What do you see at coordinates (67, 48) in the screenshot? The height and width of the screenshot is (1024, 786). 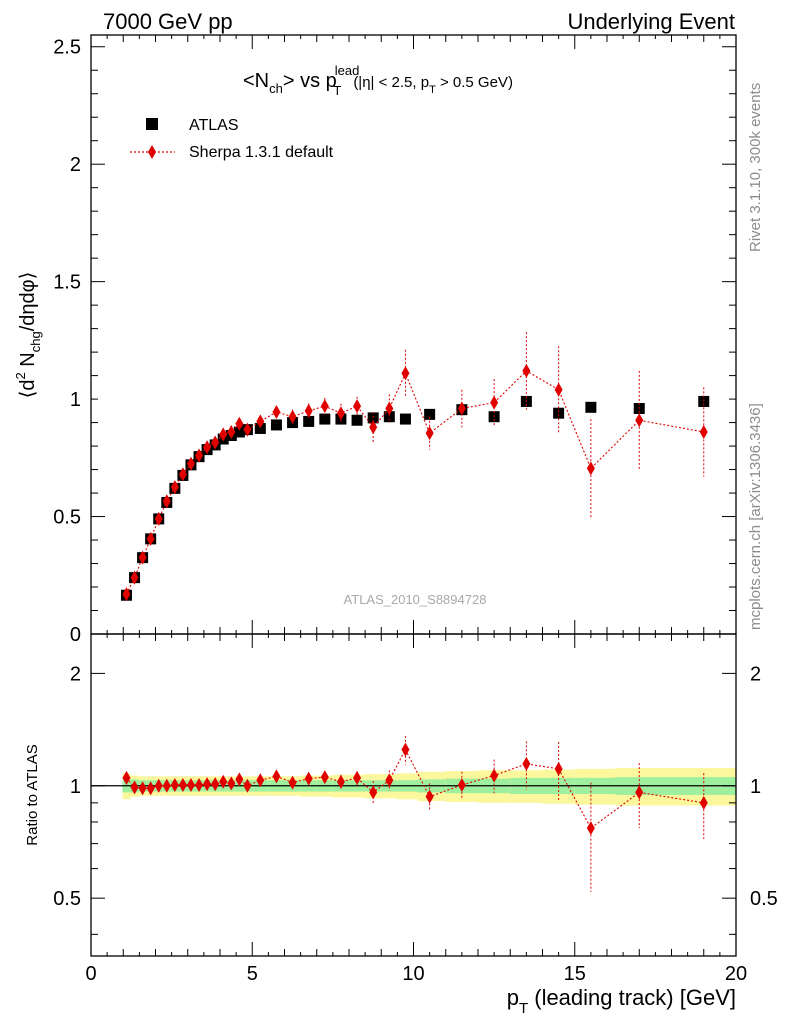 I see `y-tick-label: 2.5` at bounding box center [67, 48].